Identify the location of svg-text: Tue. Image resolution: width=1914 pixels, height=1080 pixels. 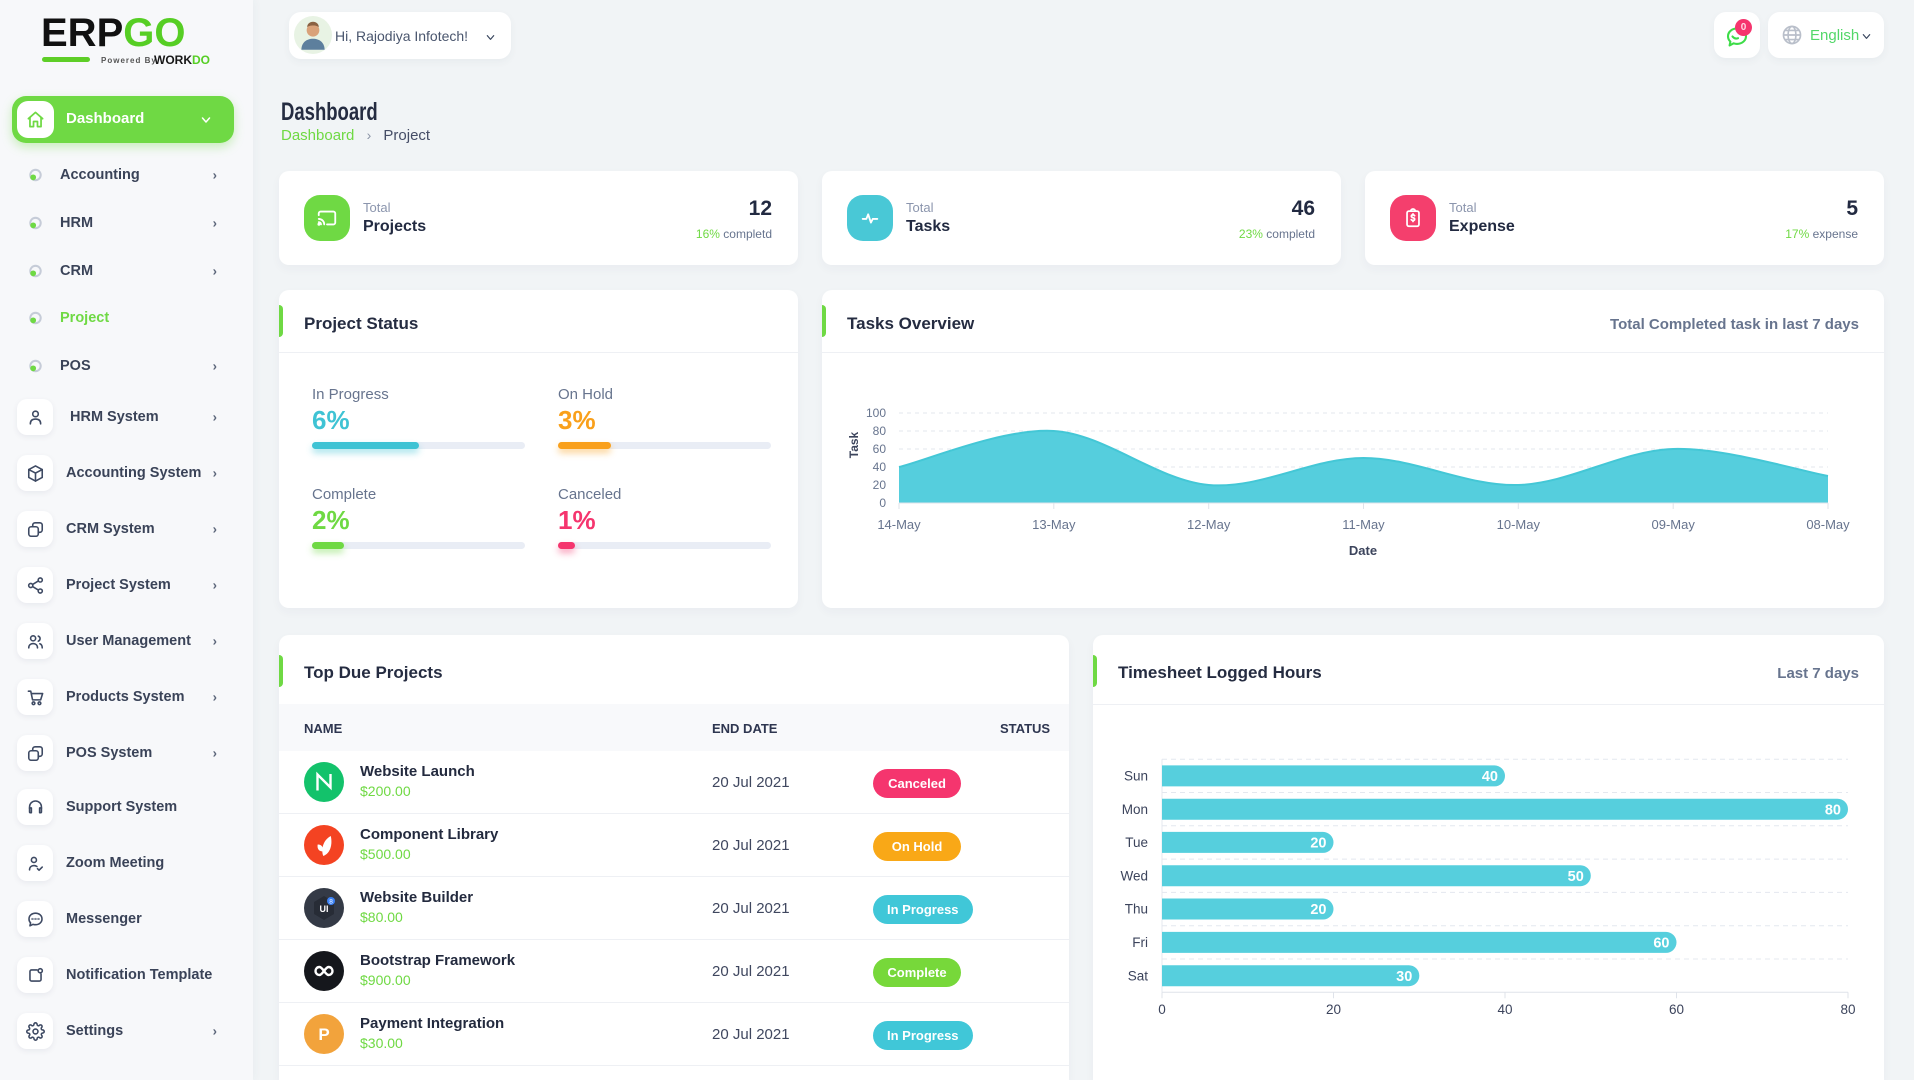
(1136, 842).